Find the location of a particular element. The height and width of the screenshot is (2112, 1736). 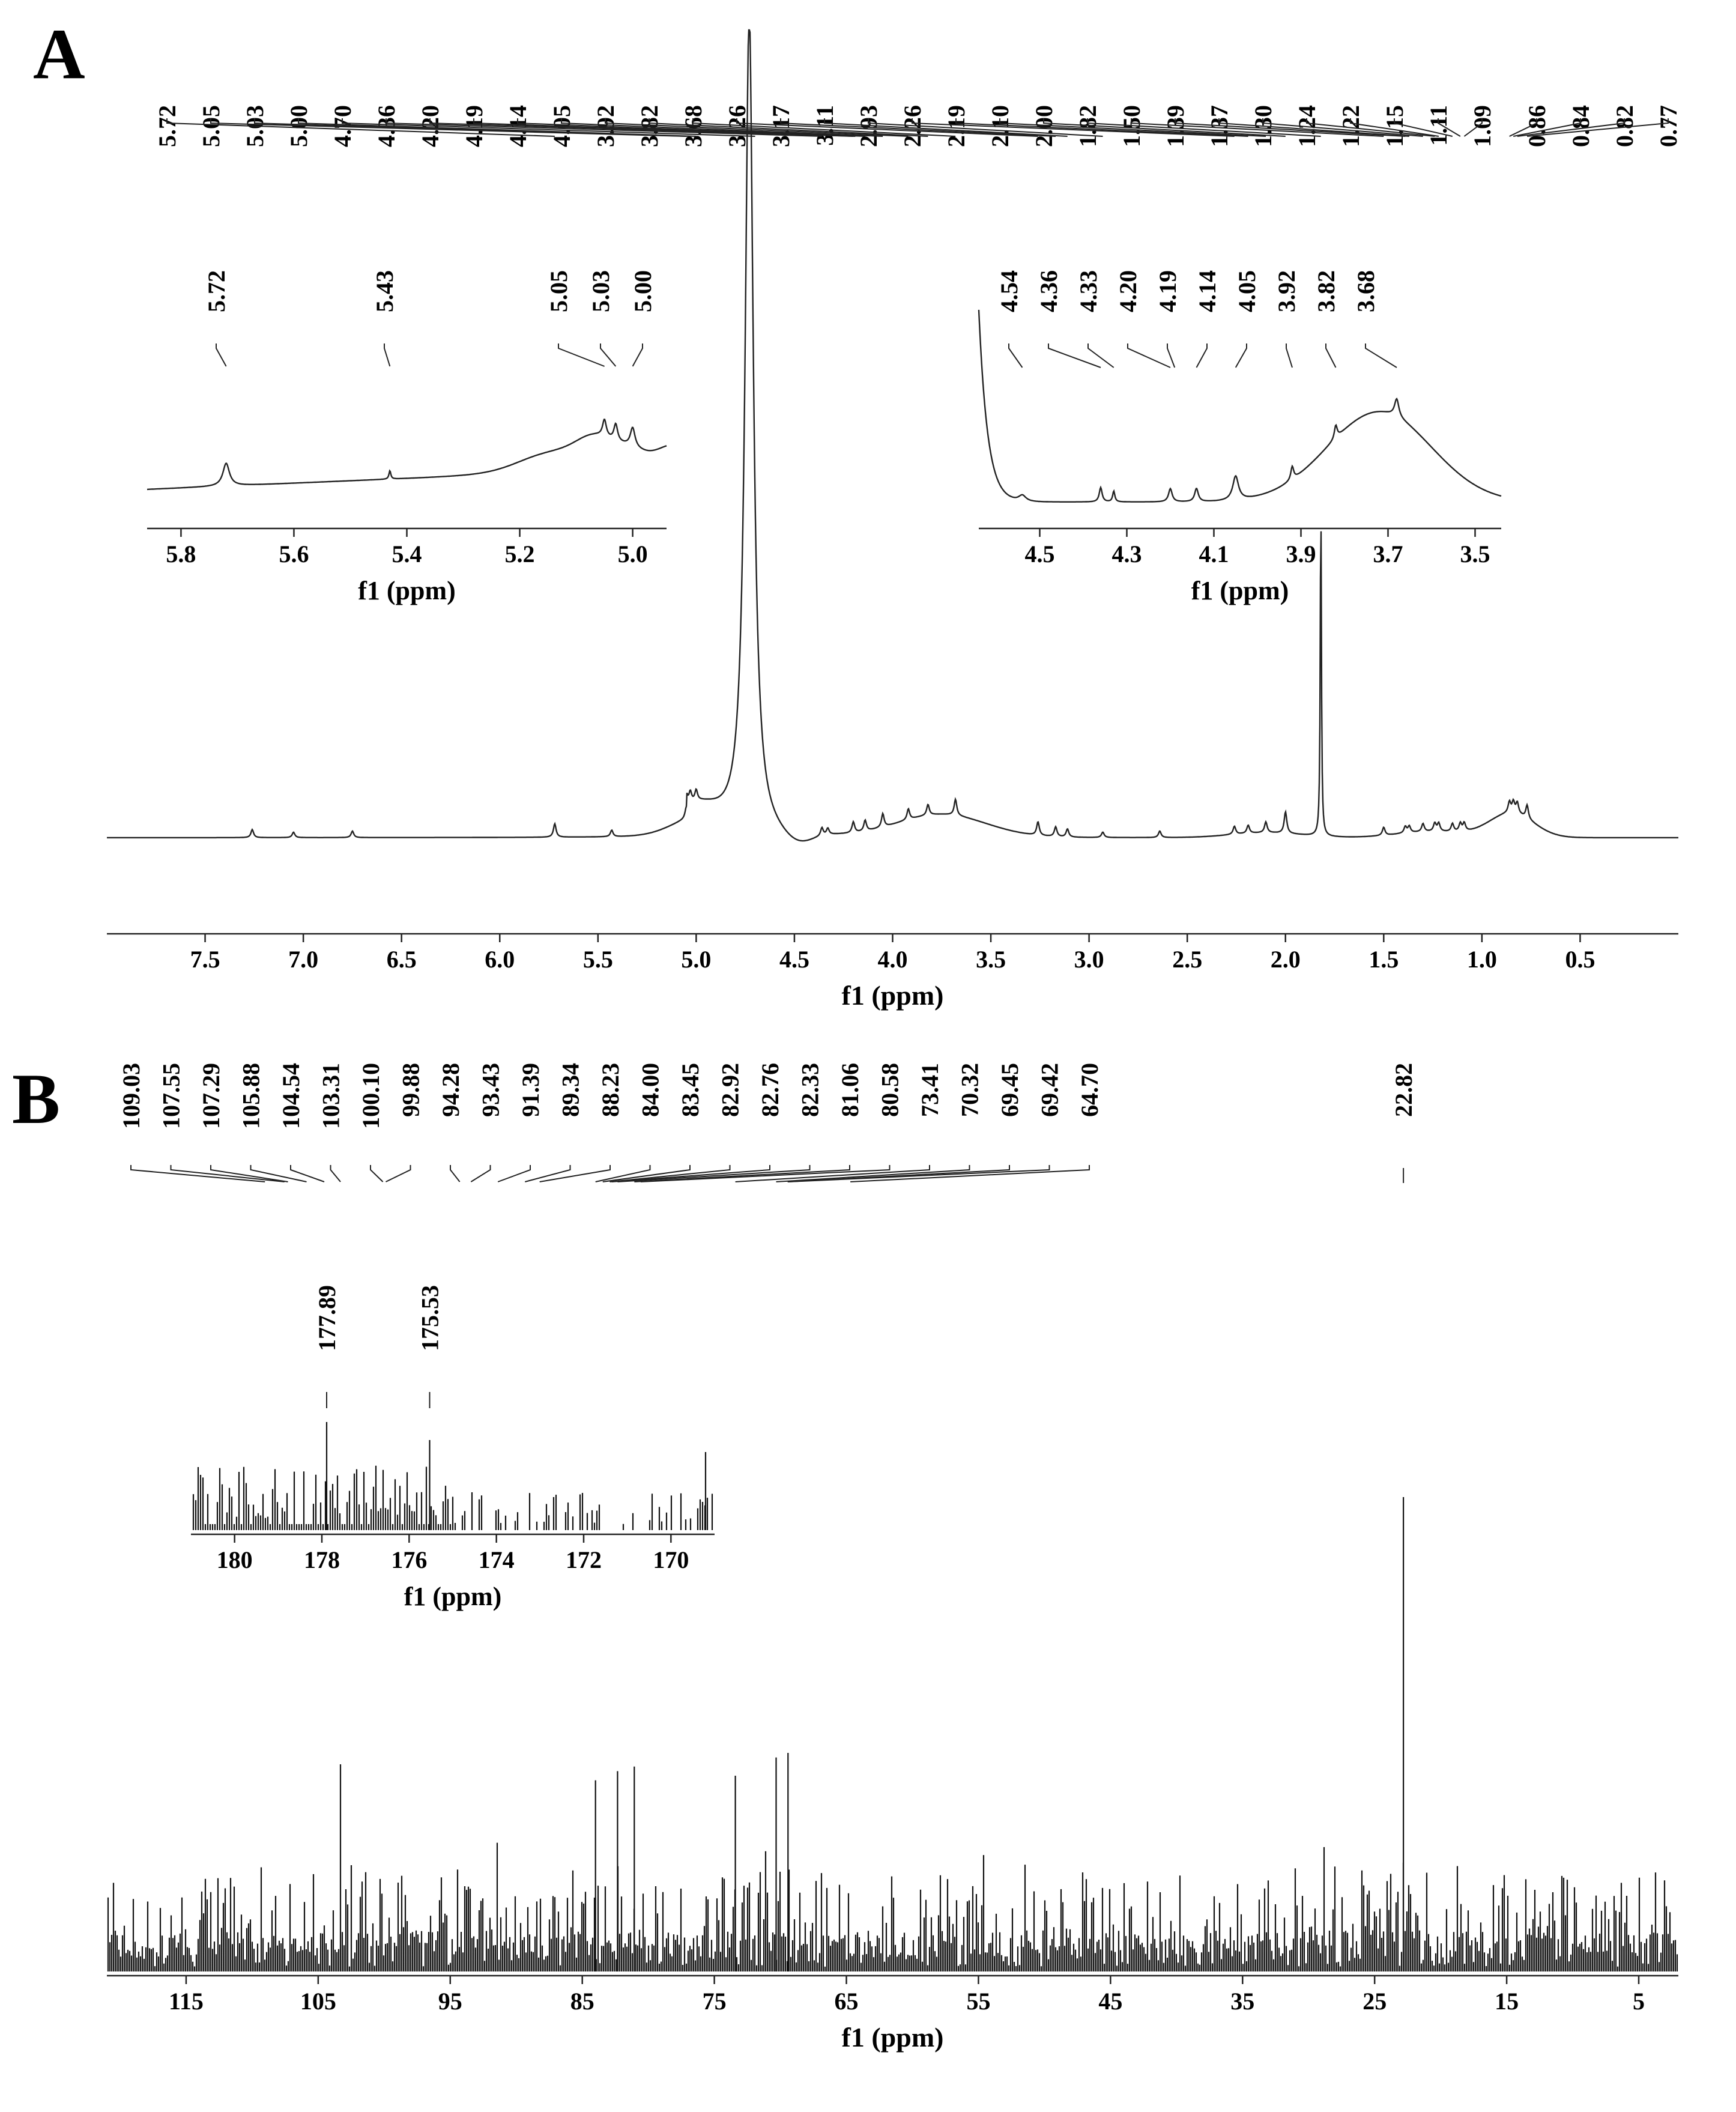

panel-b-x-ticks: 115 105 95 85 75 65 55 45 35 25 15 5 is located at coordinates (907, 1996).